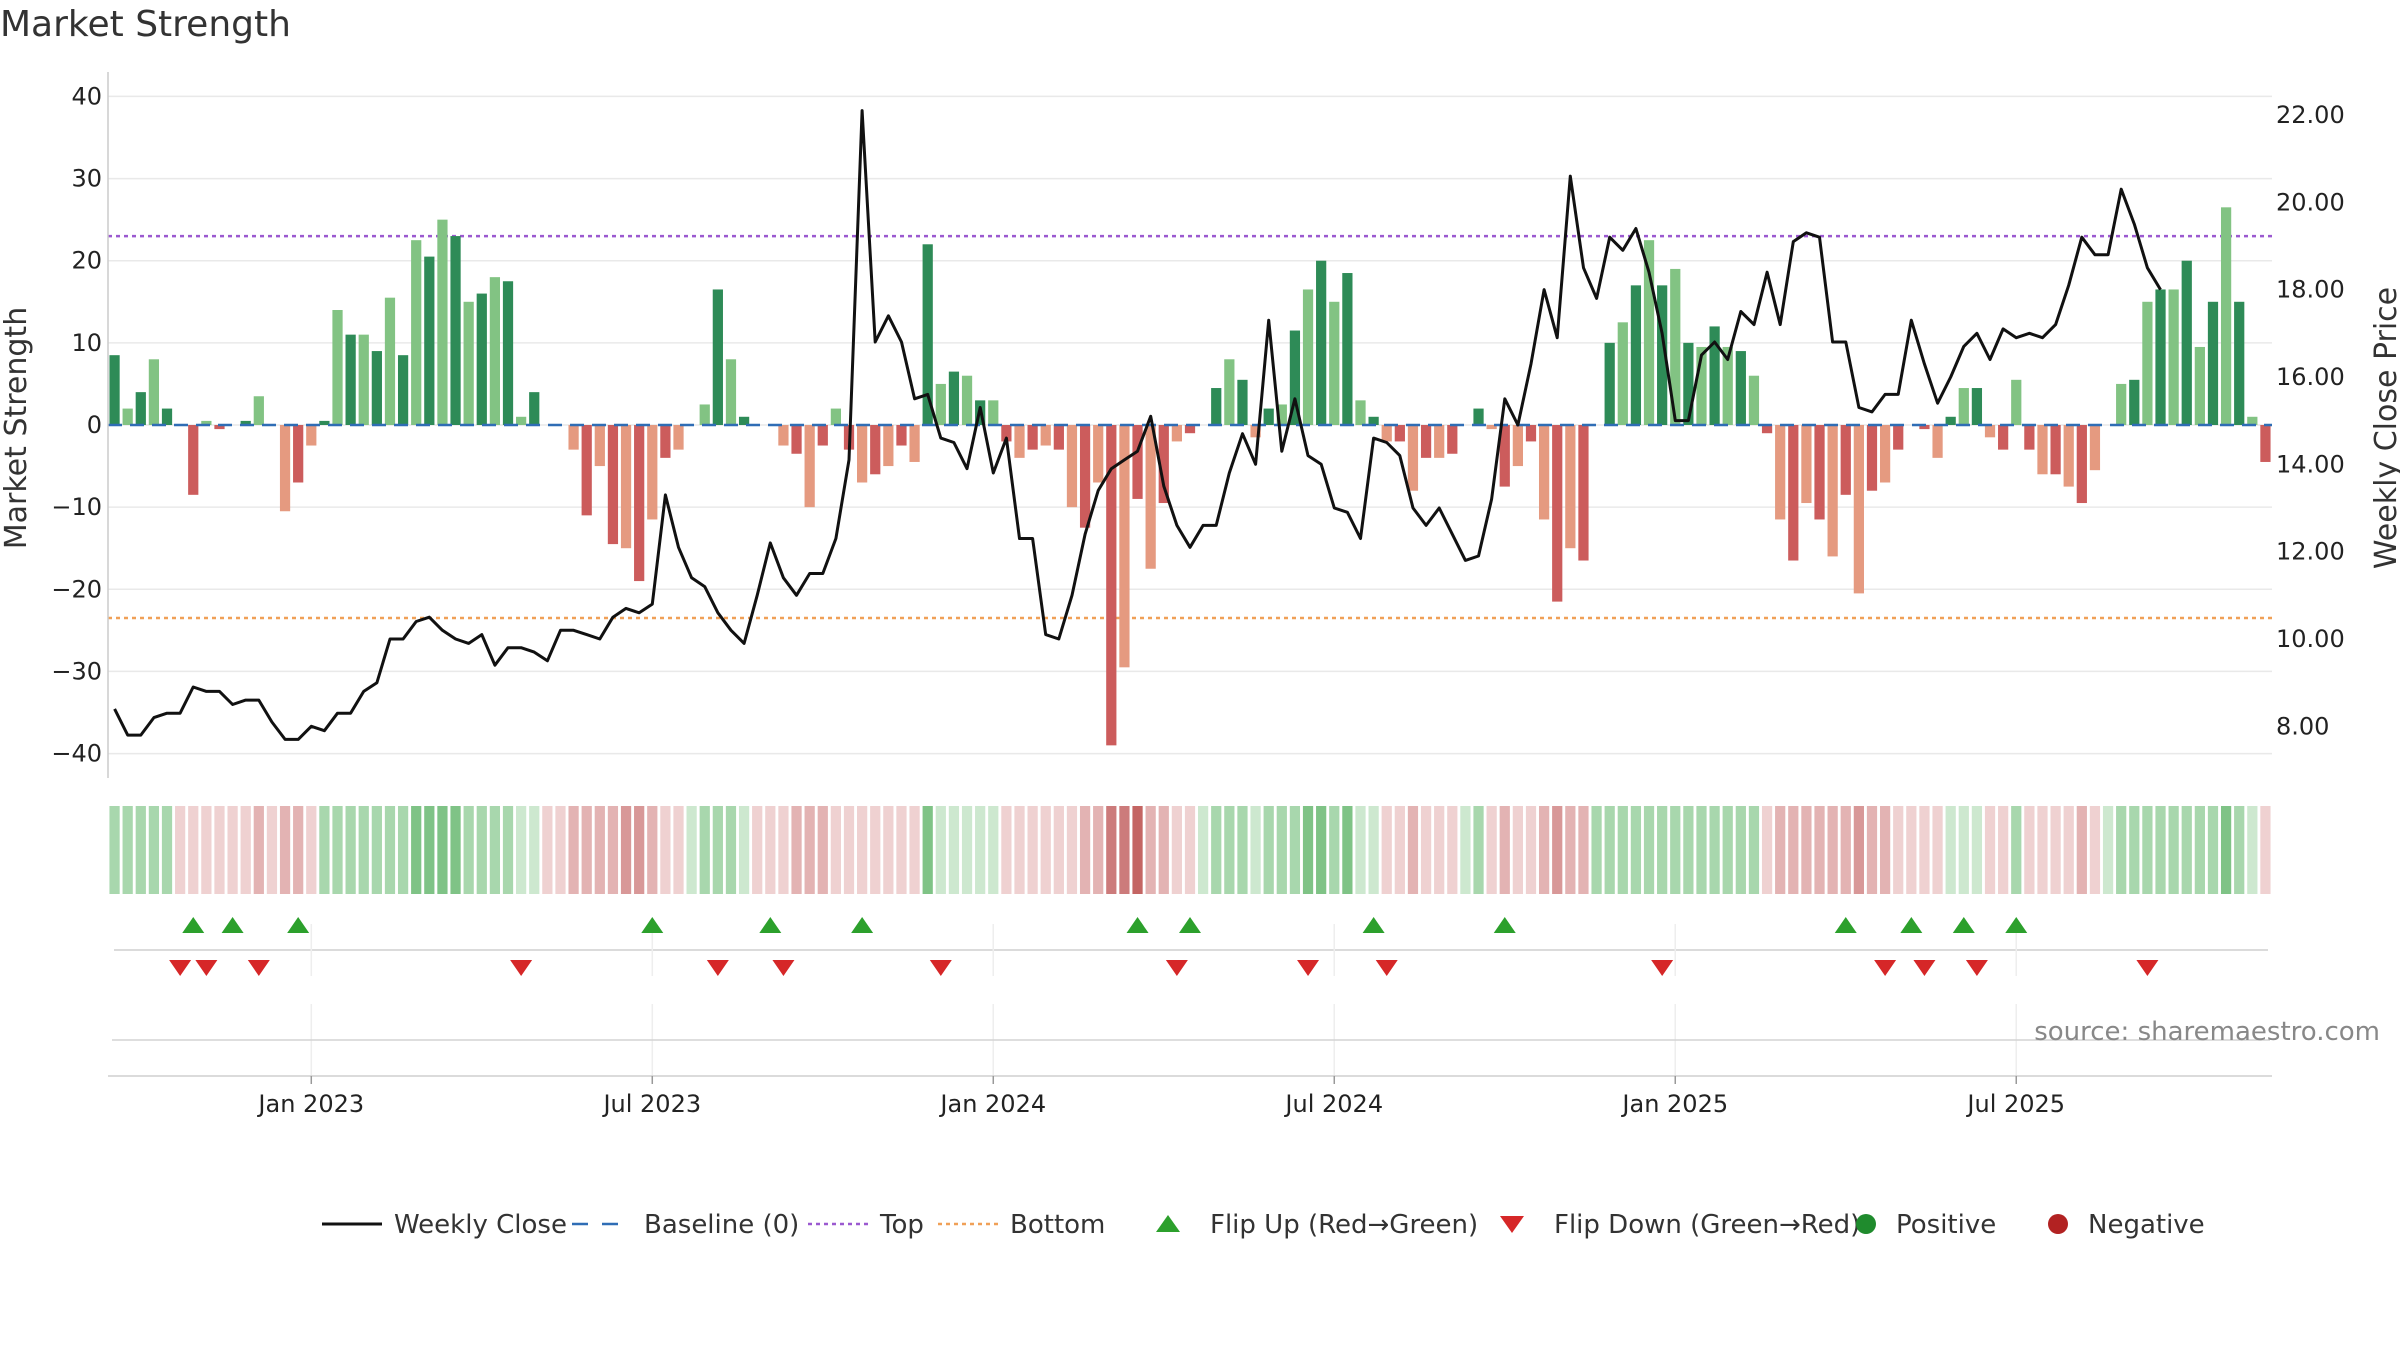 Image resolution: width=2400 pixels, height=1350 pixels. I want to click on legend-item: Negative, so click(2126, 1225).